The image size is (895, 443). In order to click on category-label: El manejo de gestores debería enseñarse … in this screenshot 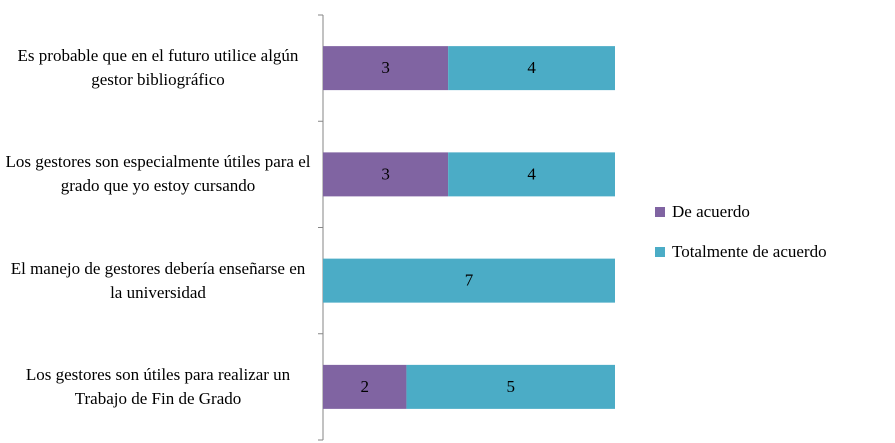, I will do `click(158, 280)`.